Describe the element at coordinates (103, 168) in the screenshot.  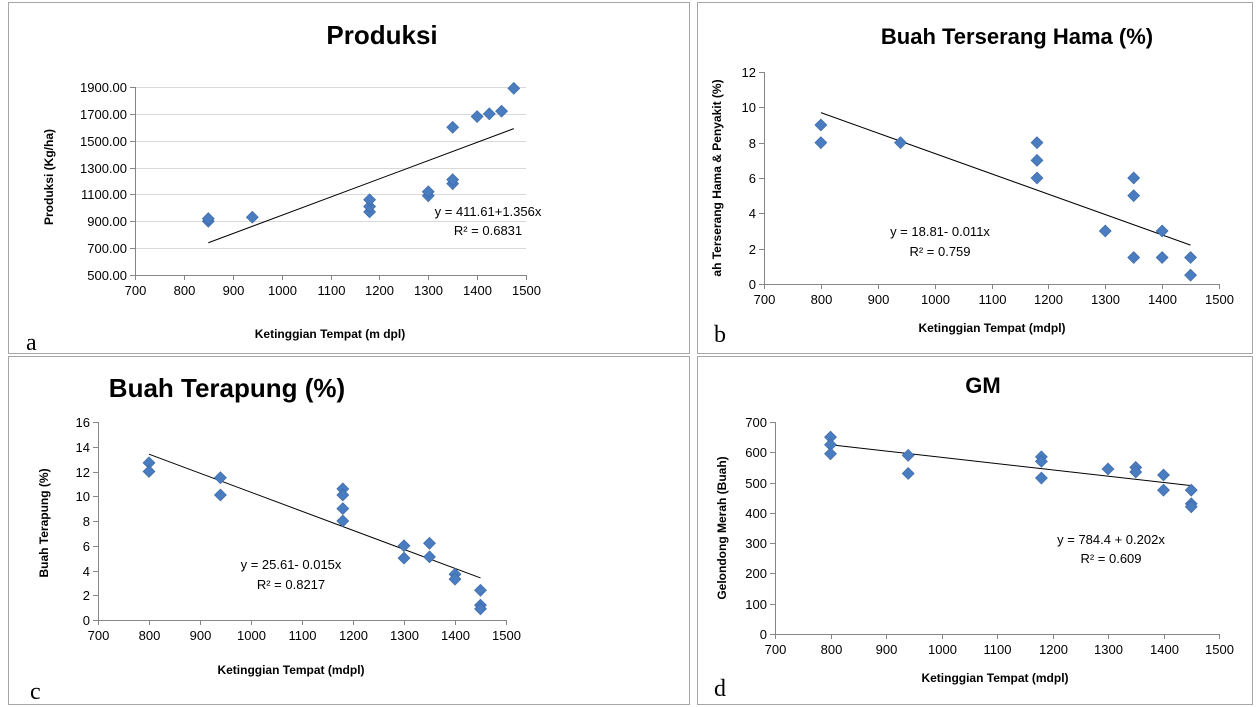
I see `y-tick-label: 1300.00` at that location.